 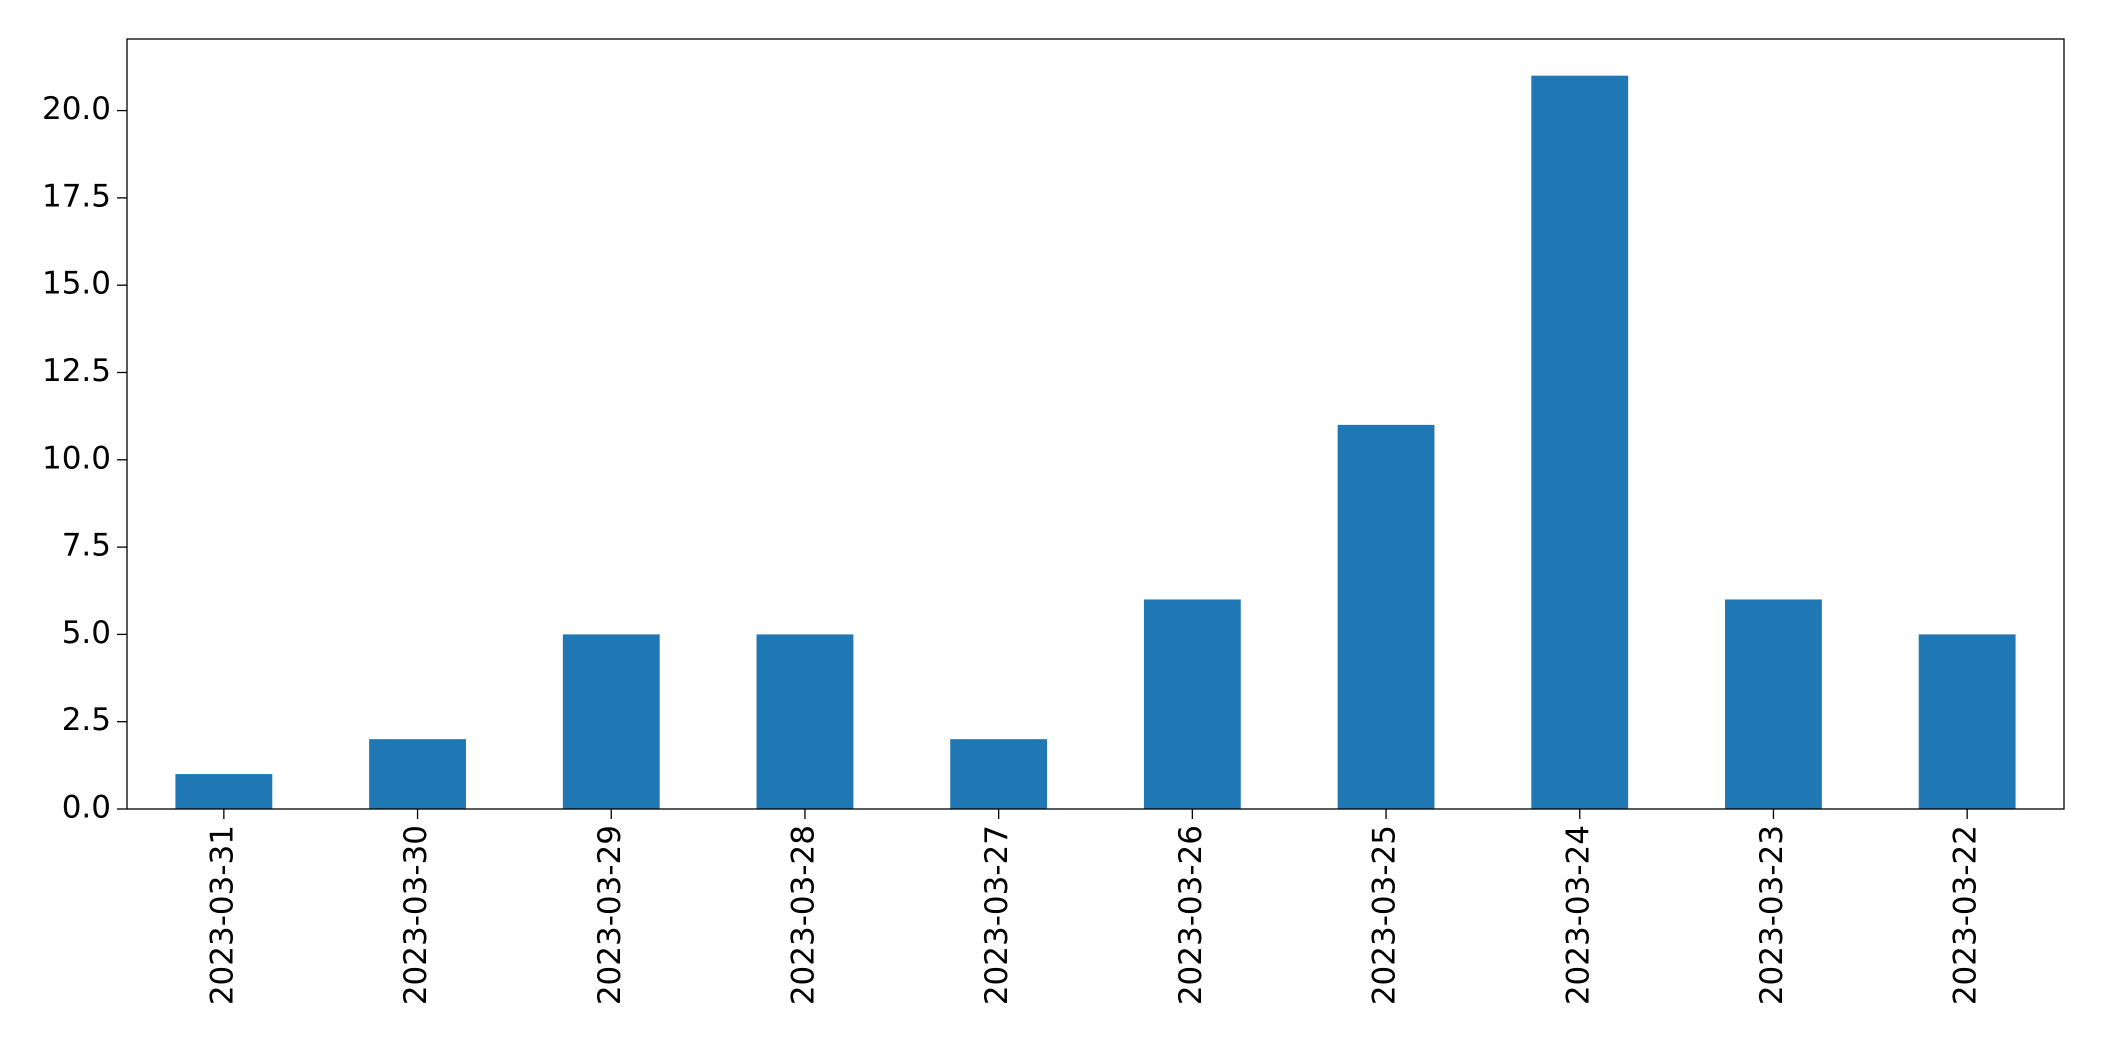 What do you see at coordinates (997, 915) in the screenshot?
I see `x-tick-label: 2023-03-27` at bounding box center [997, 915].